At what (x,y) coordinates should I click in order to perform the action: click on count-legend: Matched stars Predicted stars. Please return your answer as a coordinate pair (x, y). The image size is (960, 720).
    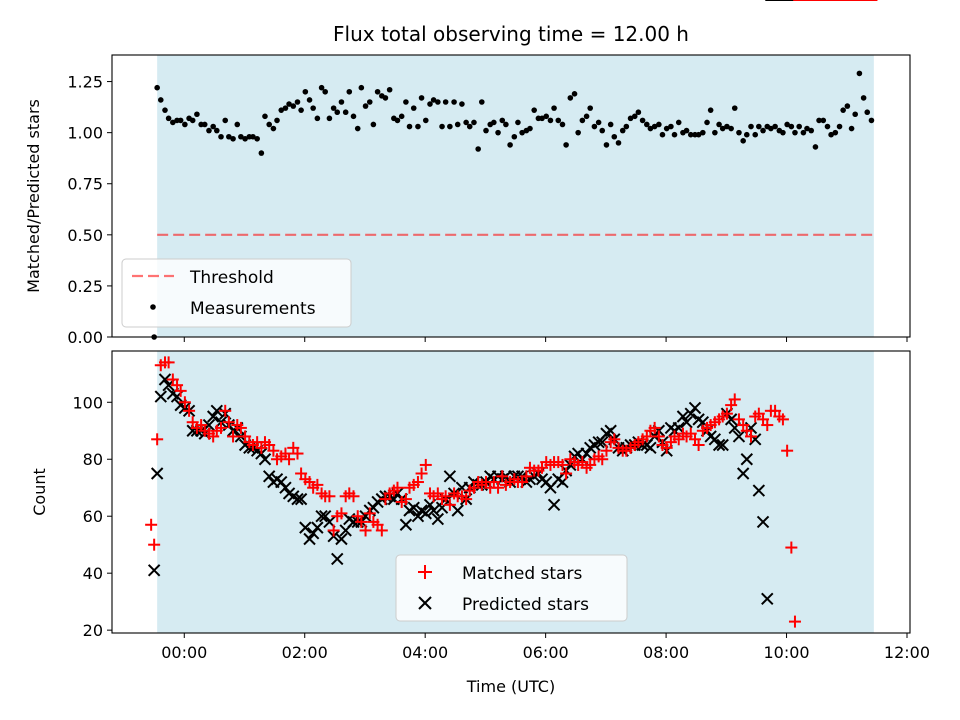
    Looking at the image, I should click on (511, 588).